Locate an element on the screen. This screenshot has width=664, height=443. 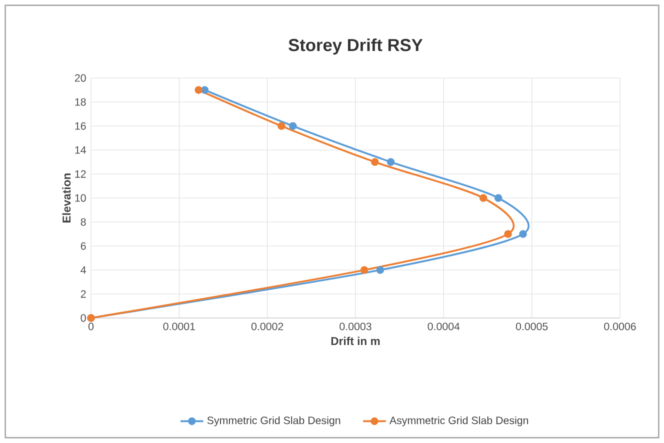
y-tick-label: 6 is located at coordinates (83, 246).